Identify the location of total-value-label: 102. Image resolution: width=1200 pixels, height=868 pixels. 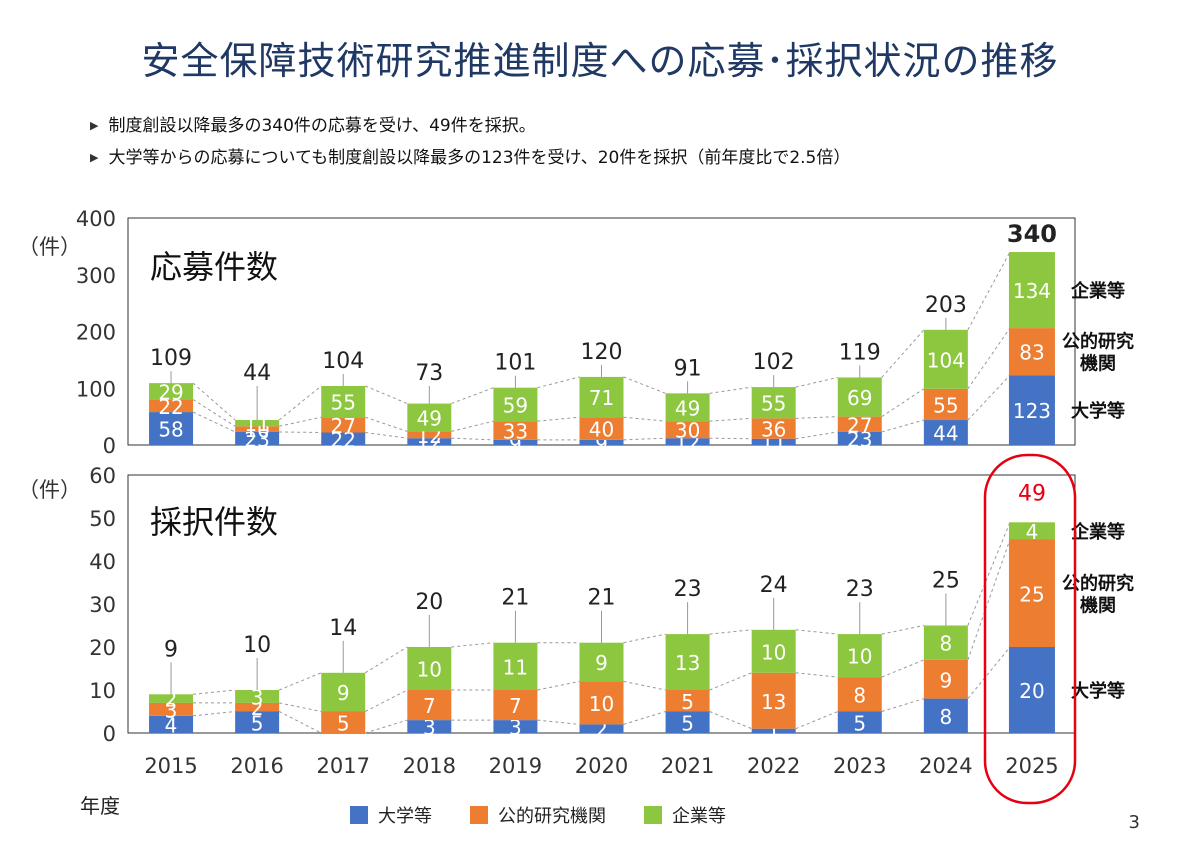
(774, 362).